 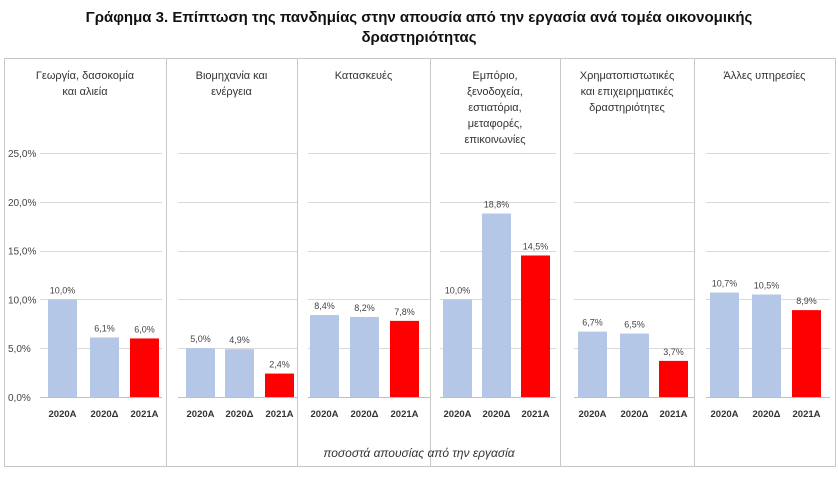 I want to click on panel-label-5: και επιχειρηματικές, so click(x=627, y=92).